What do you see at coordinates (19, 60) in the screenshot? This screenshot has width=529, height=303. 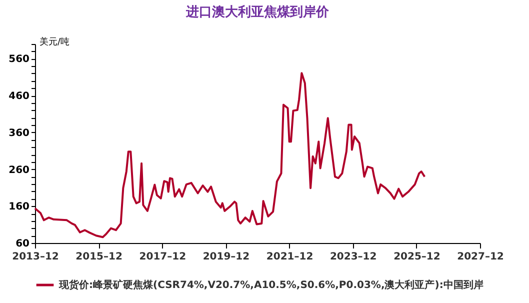 I see `y-tick-label: 560` at bounding box center [19, 60].